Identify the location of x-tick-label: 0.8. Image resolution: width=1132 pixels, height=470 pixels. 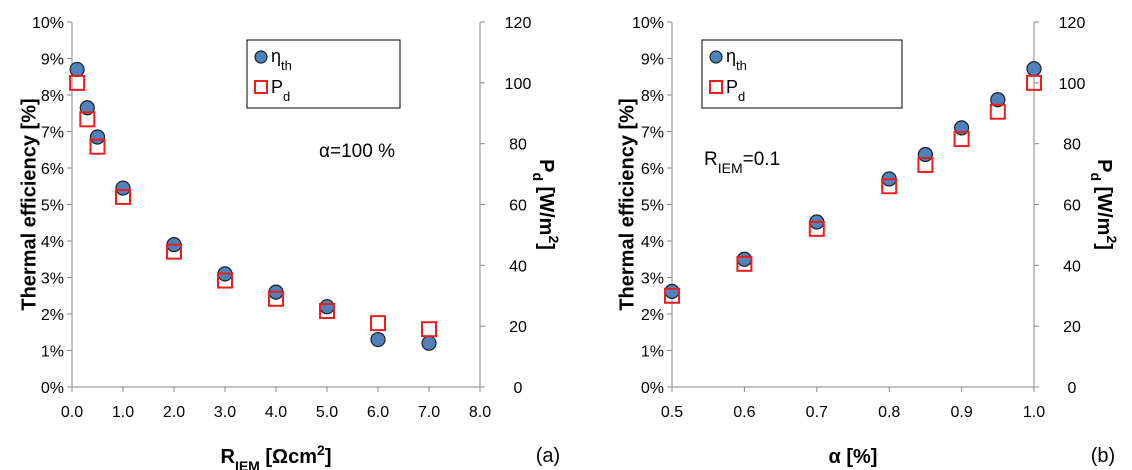
(889, 412).